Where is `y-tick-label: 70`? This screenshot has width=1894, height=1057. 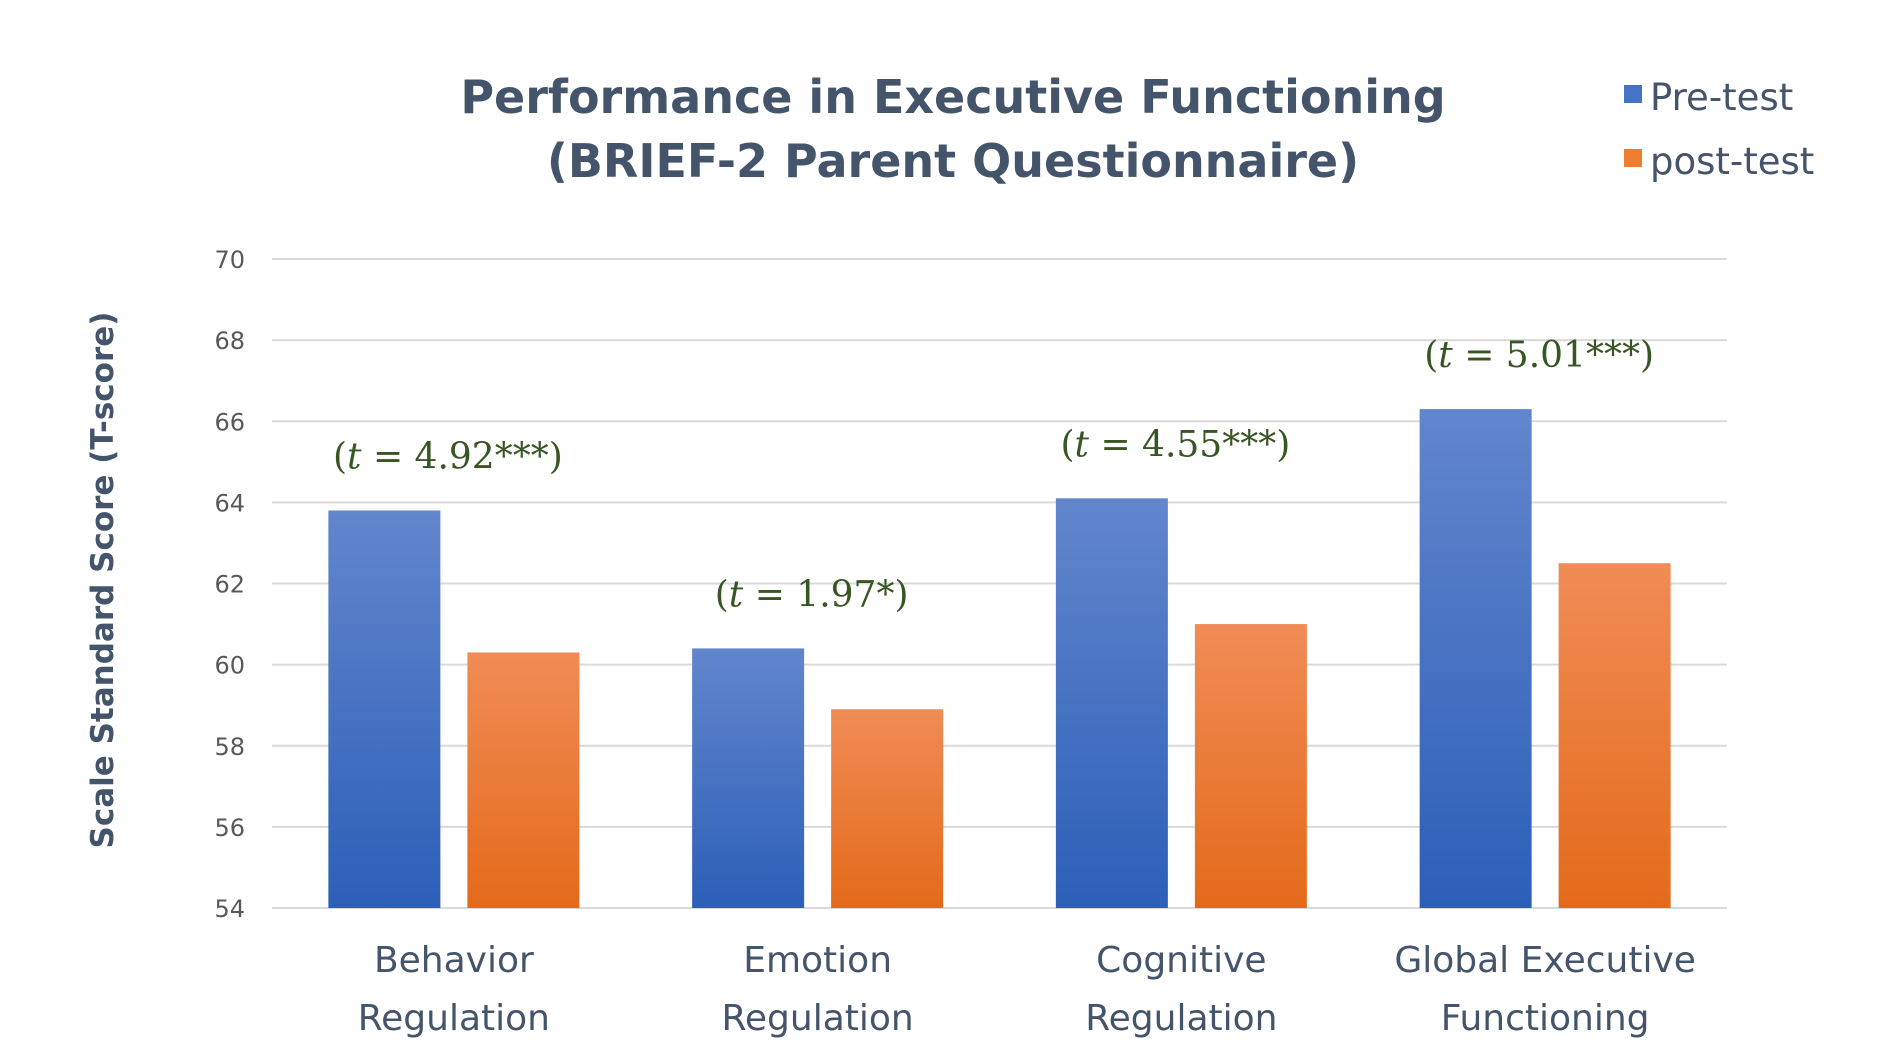
y-tick-label: 70 is located at coordinates (229, 260).